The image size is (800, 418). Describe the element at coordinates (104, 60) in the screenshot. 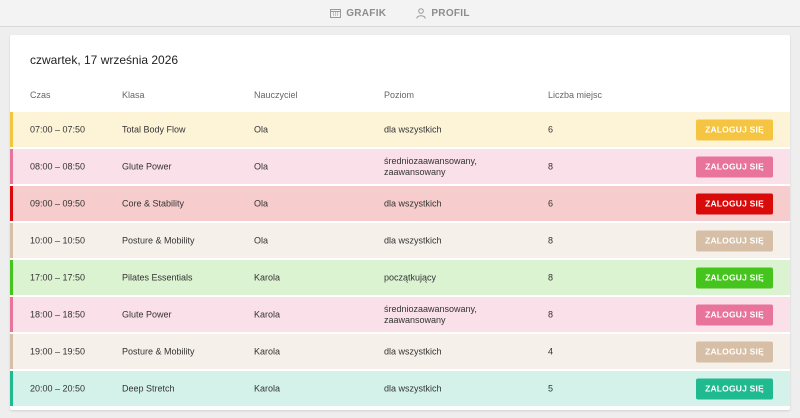

I see `schedule-date: czwartek, 17 września 2026` at that location.